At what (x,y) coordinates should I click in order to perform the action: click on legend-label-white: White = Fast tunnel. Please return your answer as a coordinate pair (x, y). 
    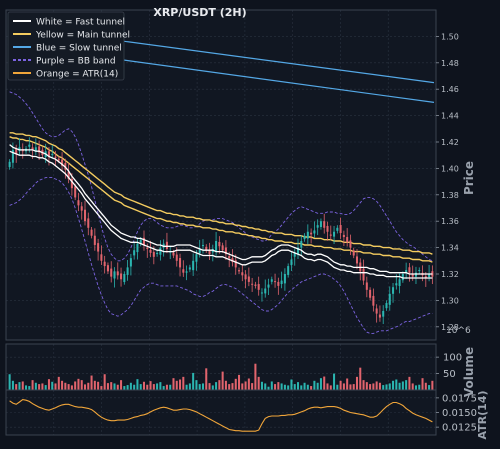
    Looking at the image, I should click on (80, 23).